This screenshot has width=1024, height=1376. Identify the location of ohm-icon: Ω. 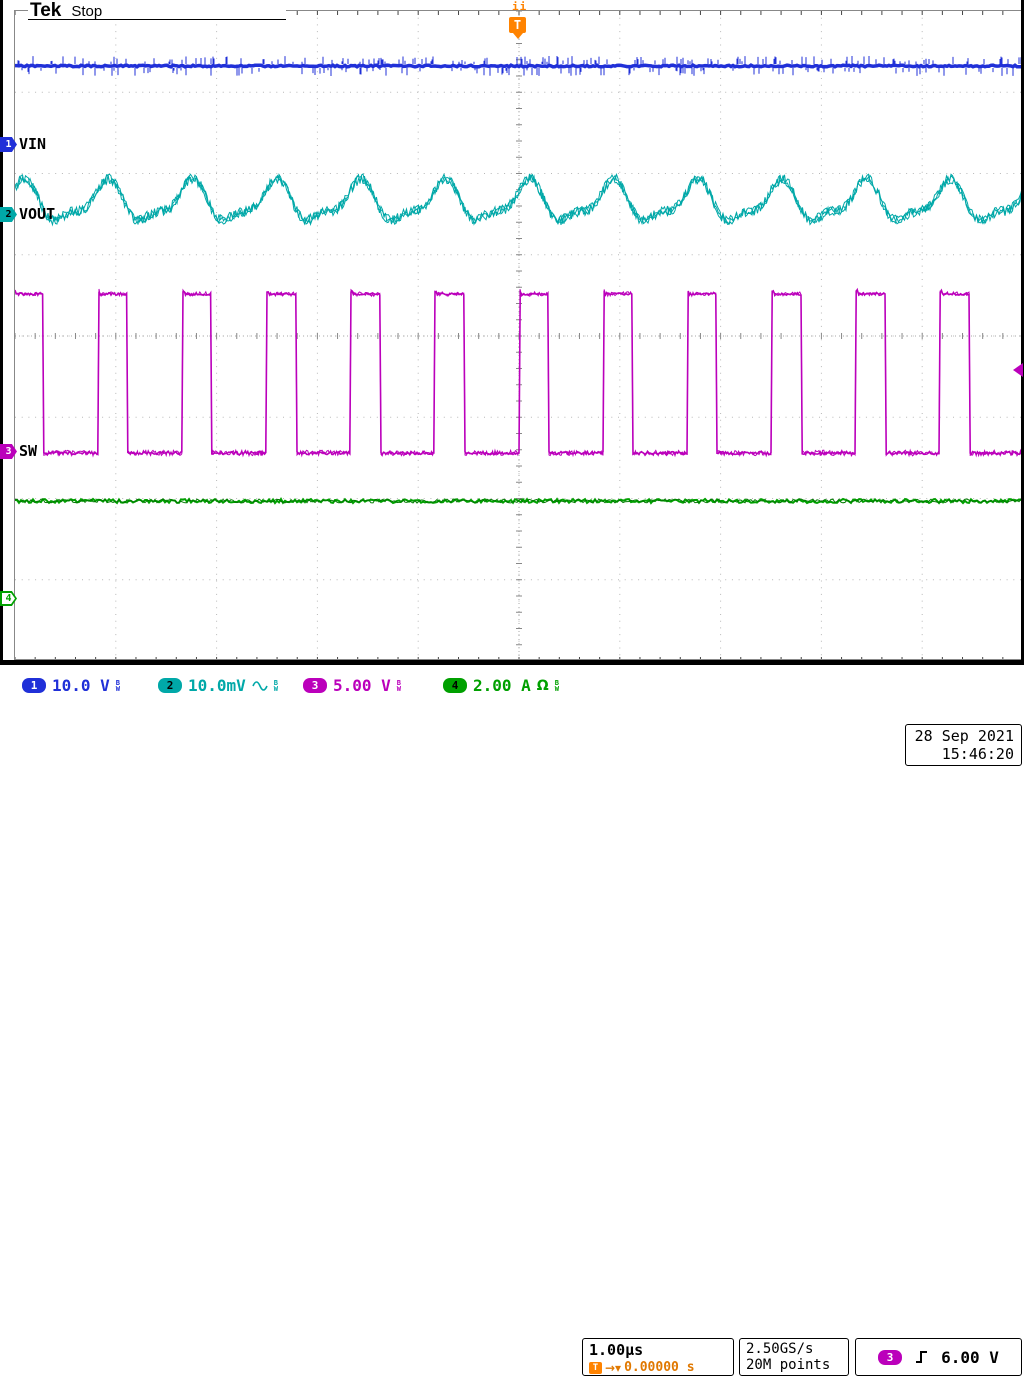
(543, 686).